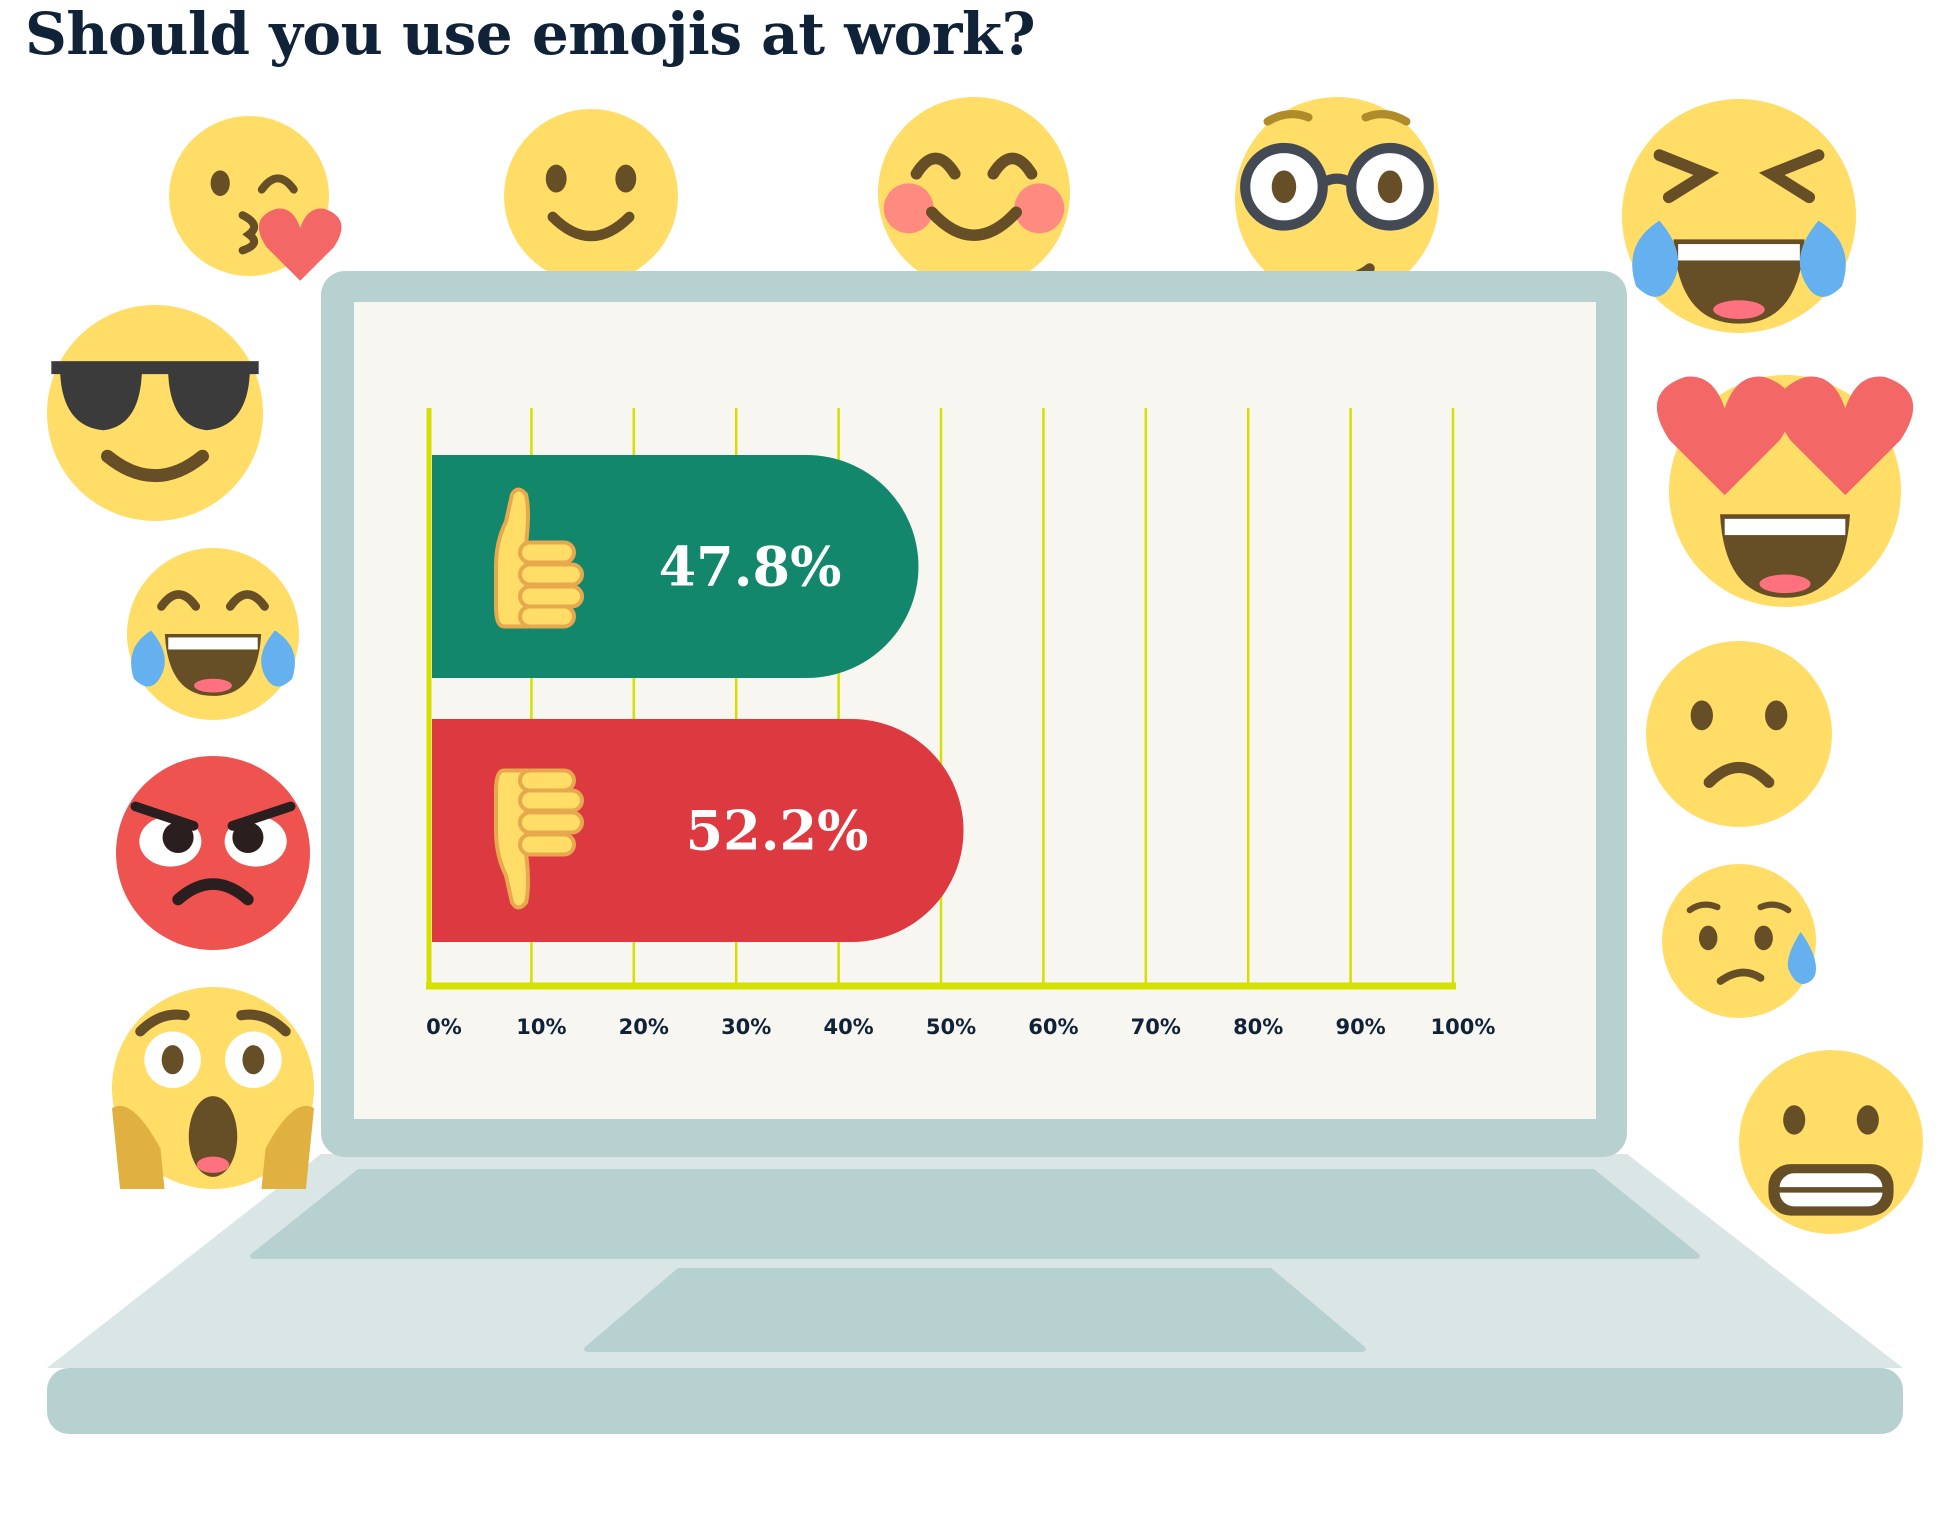 This screenshot has width=1940, height=1513. What do you see at coordinates (1360, 1027) in the screenshot?
I see `x-tick-label: 90%` at bounding box center [1360, 1027].